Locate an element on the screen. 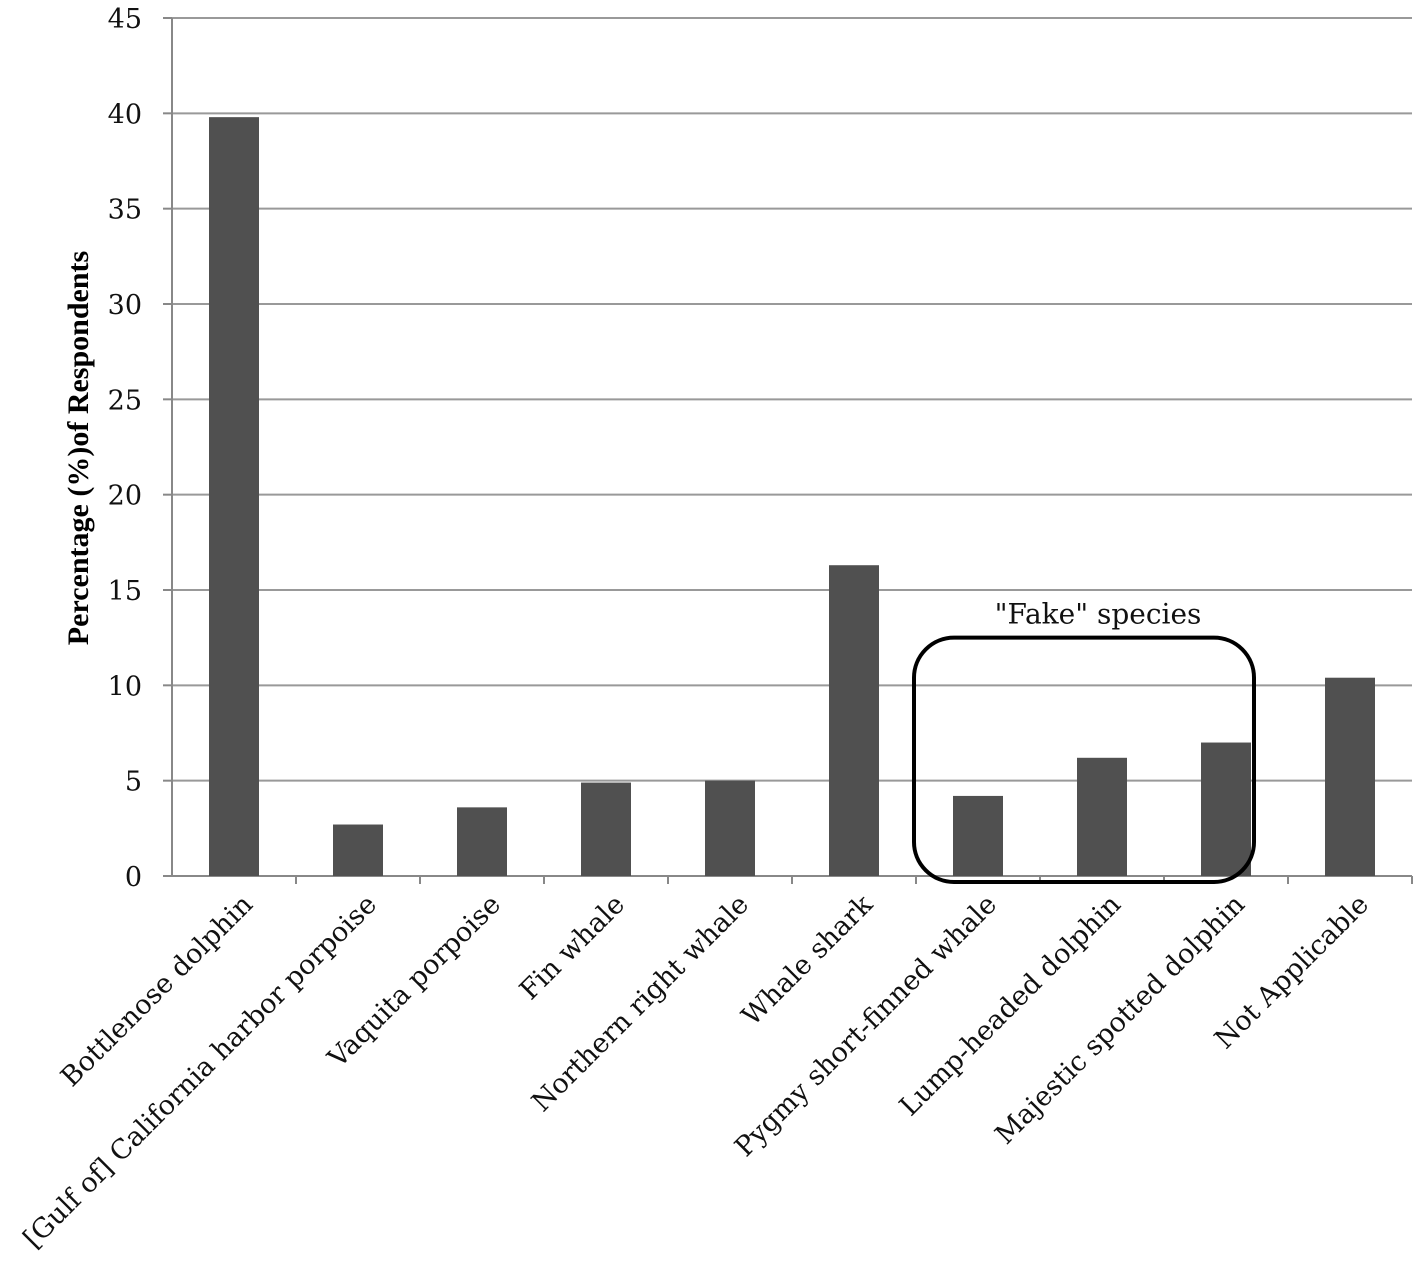 The height and width of the screenshot is (1277, 1417). x-tick-label: Pygmy short-finned whale is located at coordinates (866, 1026).